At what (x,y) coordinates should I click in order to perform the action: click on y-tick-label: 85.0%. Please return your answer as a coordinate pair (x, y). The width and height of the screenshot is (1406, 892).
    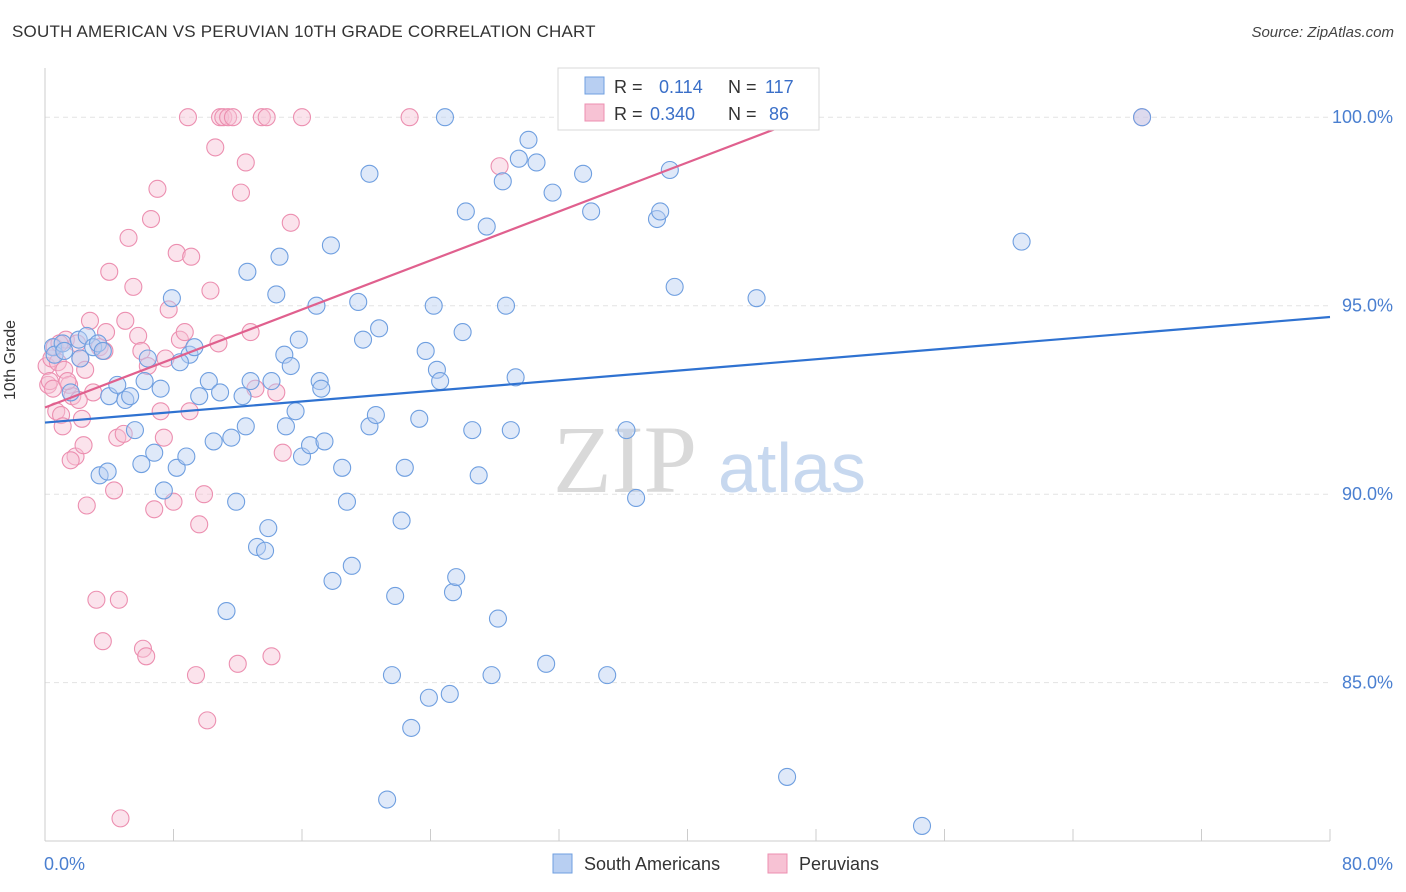
    Looking at the image, I should click on (1367, 683).